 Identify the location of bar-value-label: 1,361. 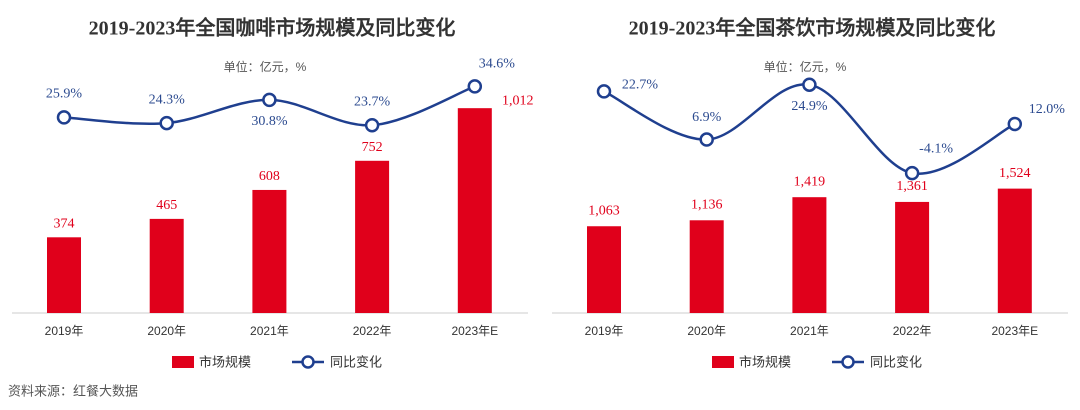
(912, 186).